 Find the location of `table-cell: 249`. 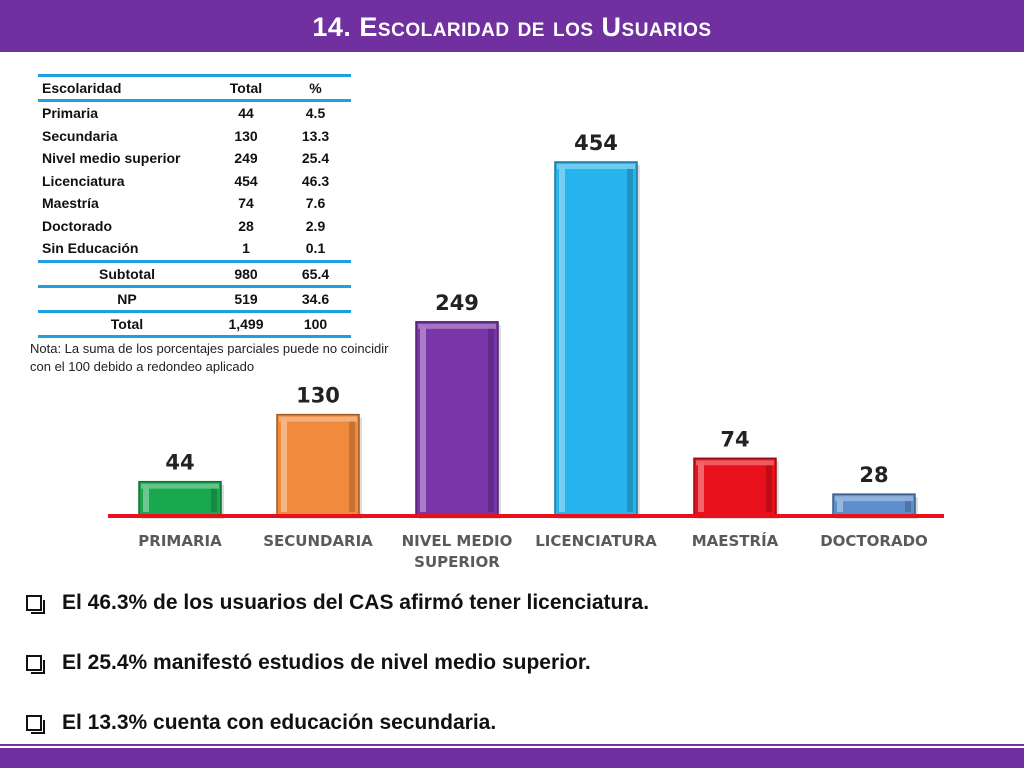

table-cell: 249 is located at coordinates (246, 158).